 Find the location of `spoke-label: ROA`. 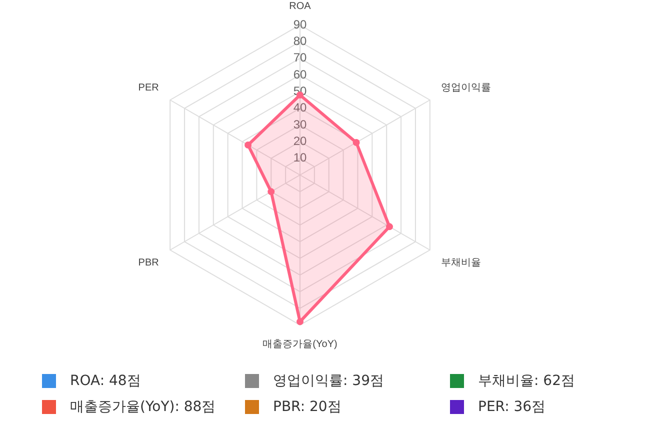

spoke-label: ROA is located at coordinates (300, 6).